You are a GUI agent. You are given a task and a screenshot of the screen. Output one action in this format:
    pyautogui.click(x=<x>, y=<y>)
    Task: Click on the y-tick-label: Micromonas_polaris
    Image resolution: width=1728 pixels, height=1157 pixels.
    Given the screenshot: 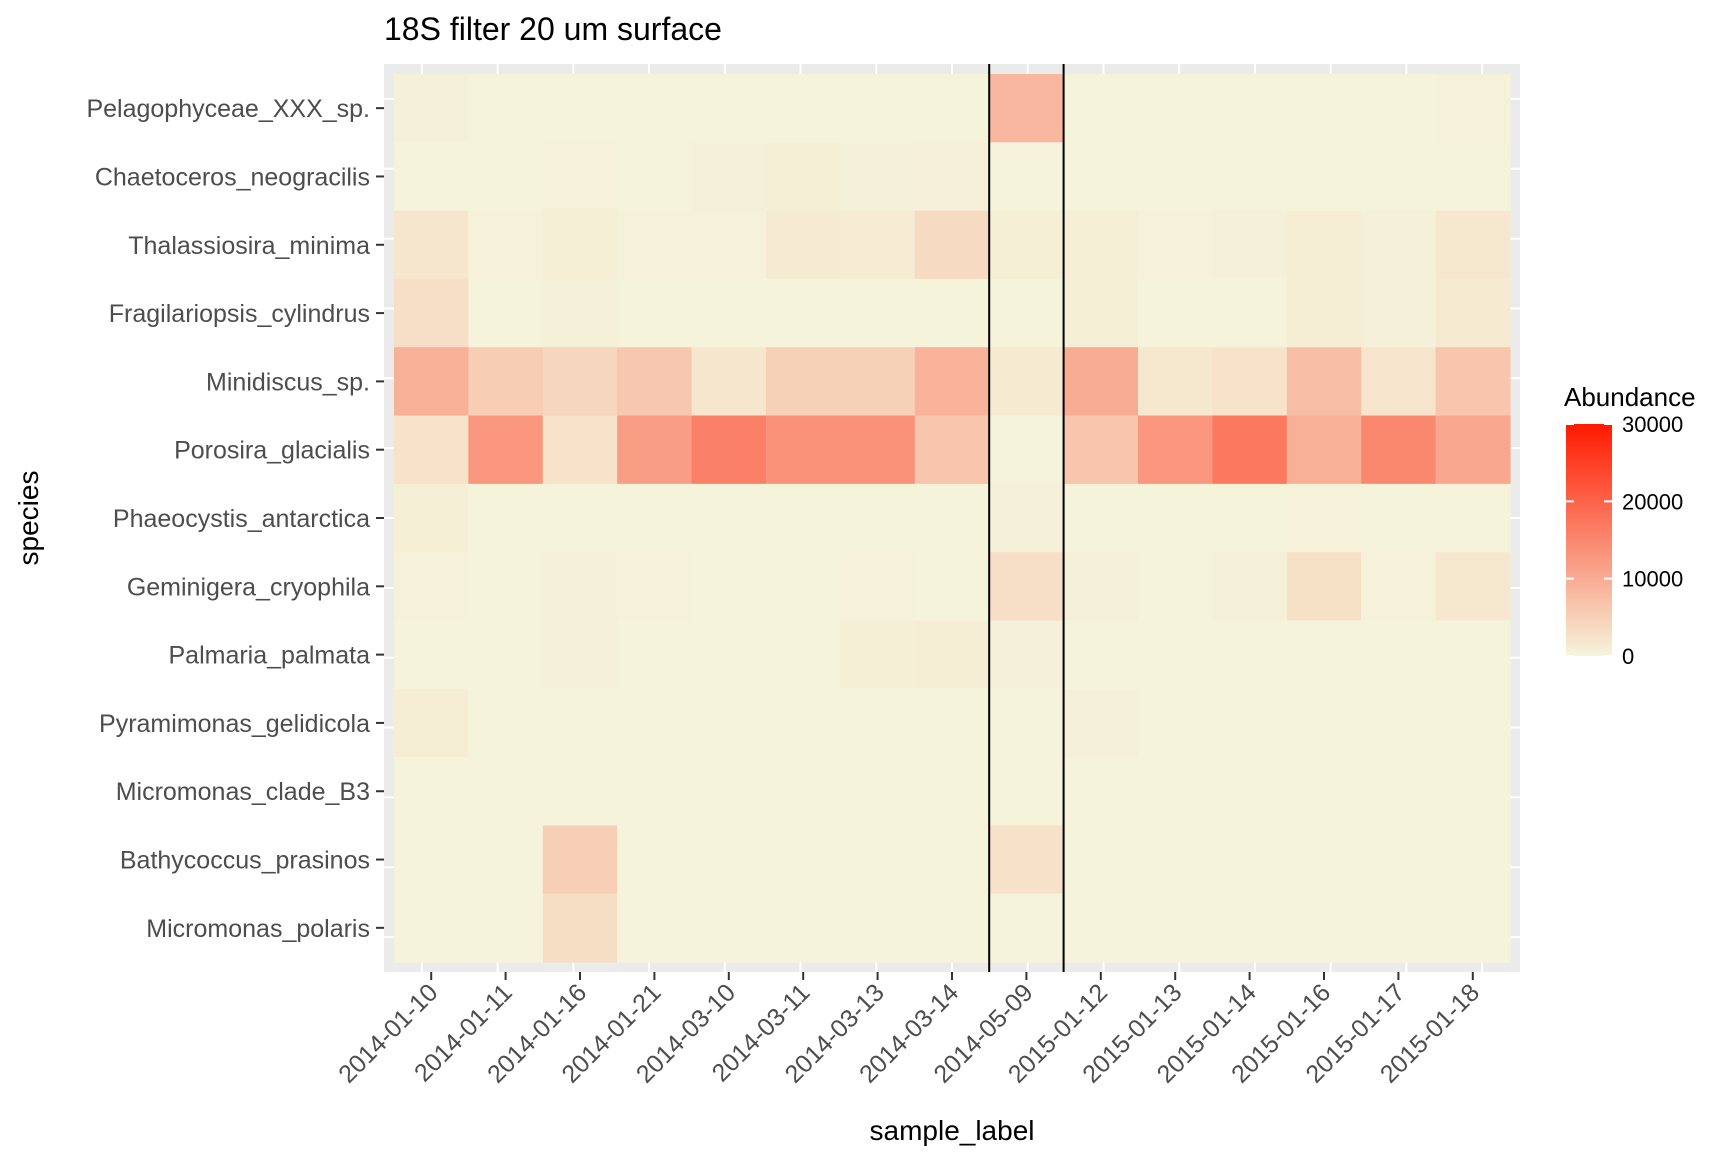 What is the action you would take?
    pyautogui.click(x=258, y=929)
    